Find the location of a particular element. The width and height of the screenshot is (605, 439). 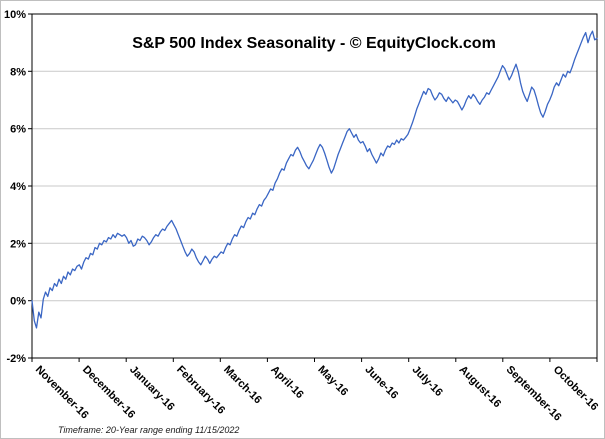

y-axis-label: 8% is located at coordinates (18, 72).